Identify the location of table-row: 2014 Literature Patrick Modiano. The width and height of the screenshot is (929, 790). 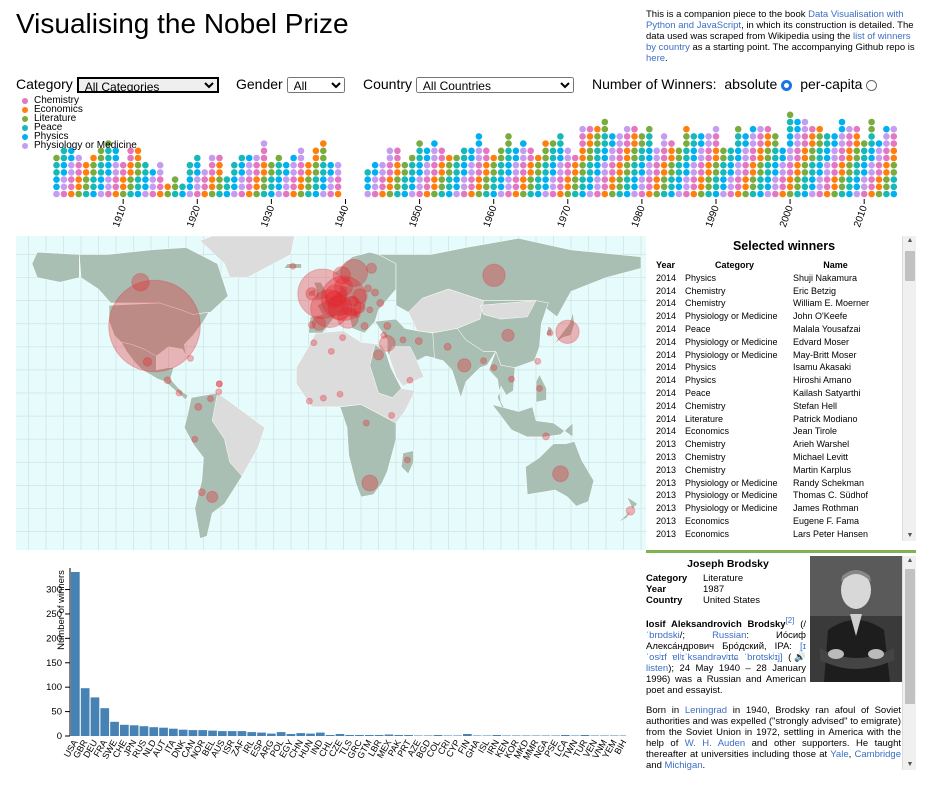
(779, 419).